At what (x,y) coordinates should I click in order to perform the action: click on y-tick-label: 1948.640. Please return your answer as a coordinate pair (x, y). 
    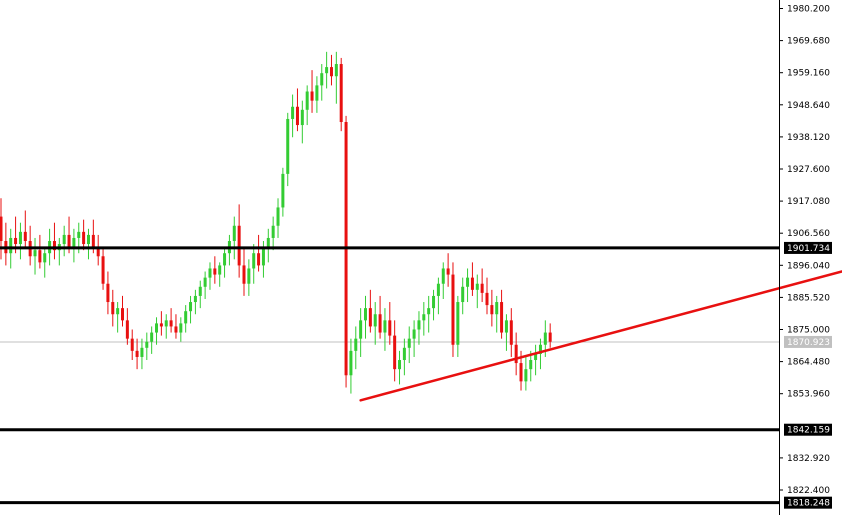
    Looking at the image, I should click on (808, 106).